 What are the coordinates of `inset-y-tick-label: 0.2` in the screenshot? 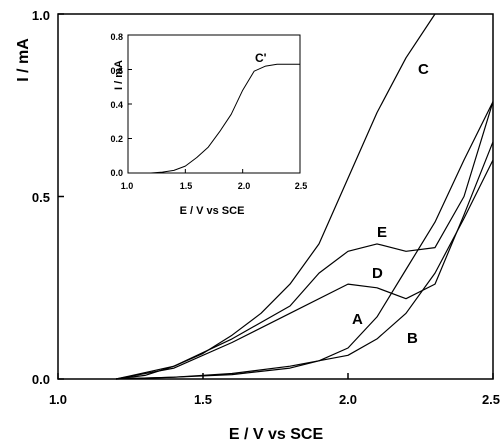 It's located at (116, 139).